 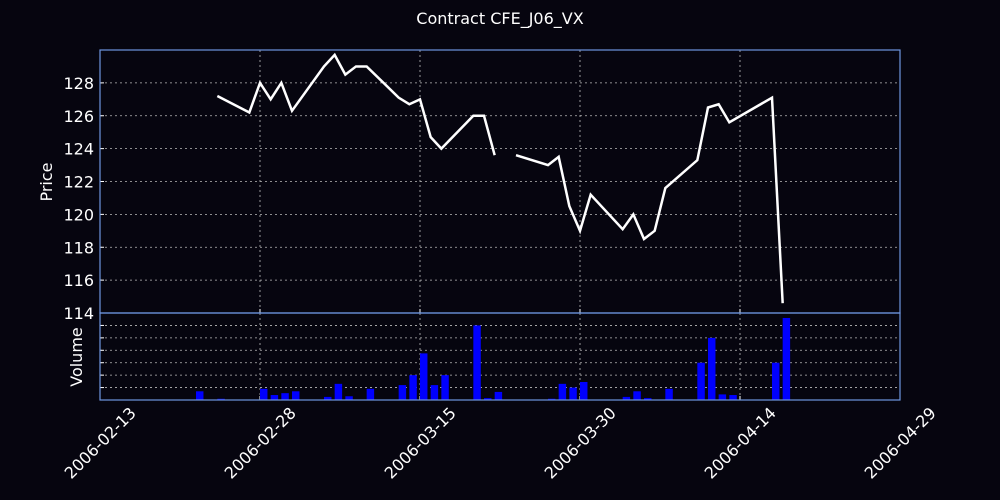 I want to click on y-tick-label: 120, so click(x=78, y=214).